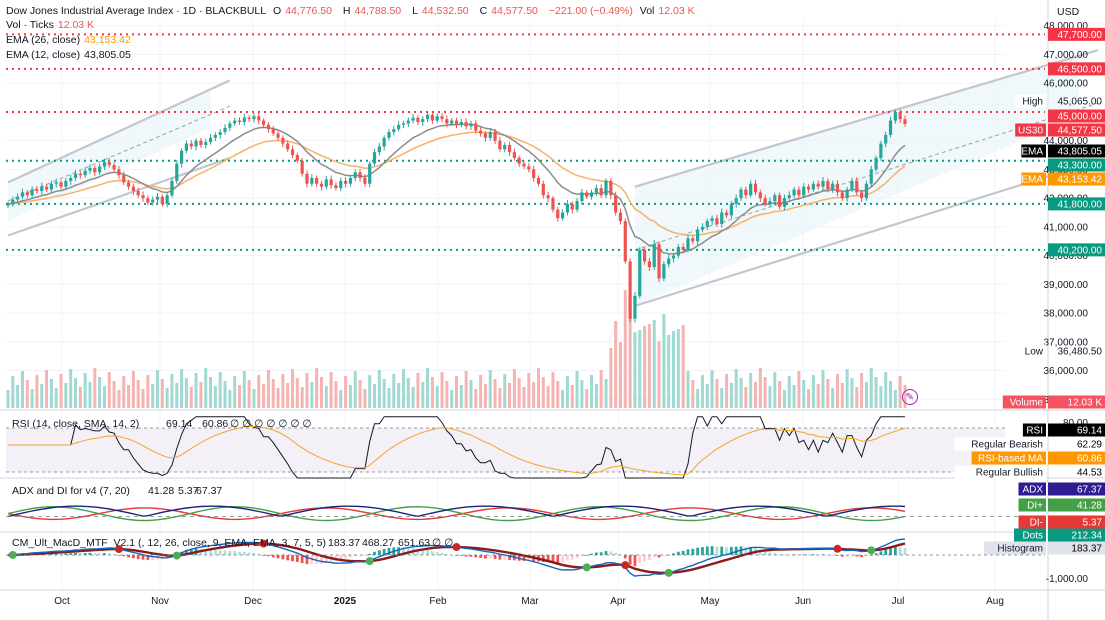 This screenshot has width=1105, height=620. What do you see at coordinates (1033, 351) in the screenshot?
I see `price-tag-label-box` at bounding box center [1033, 351].